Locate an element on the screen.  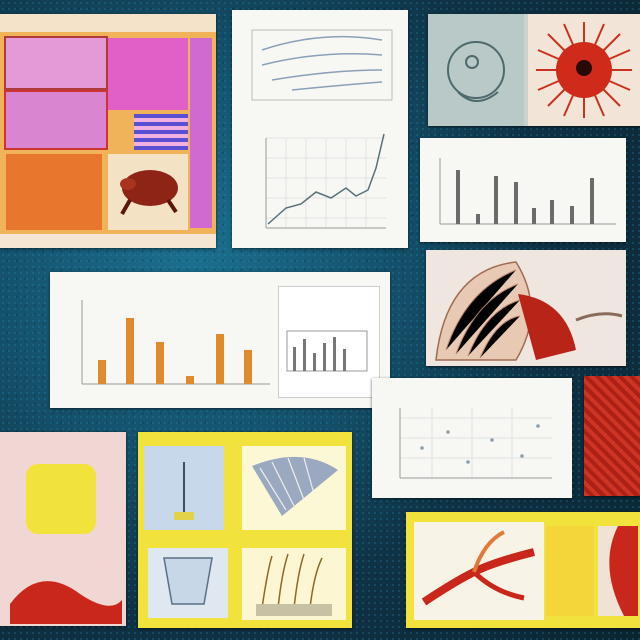
blue-panel is located at coordinates (184, 488).